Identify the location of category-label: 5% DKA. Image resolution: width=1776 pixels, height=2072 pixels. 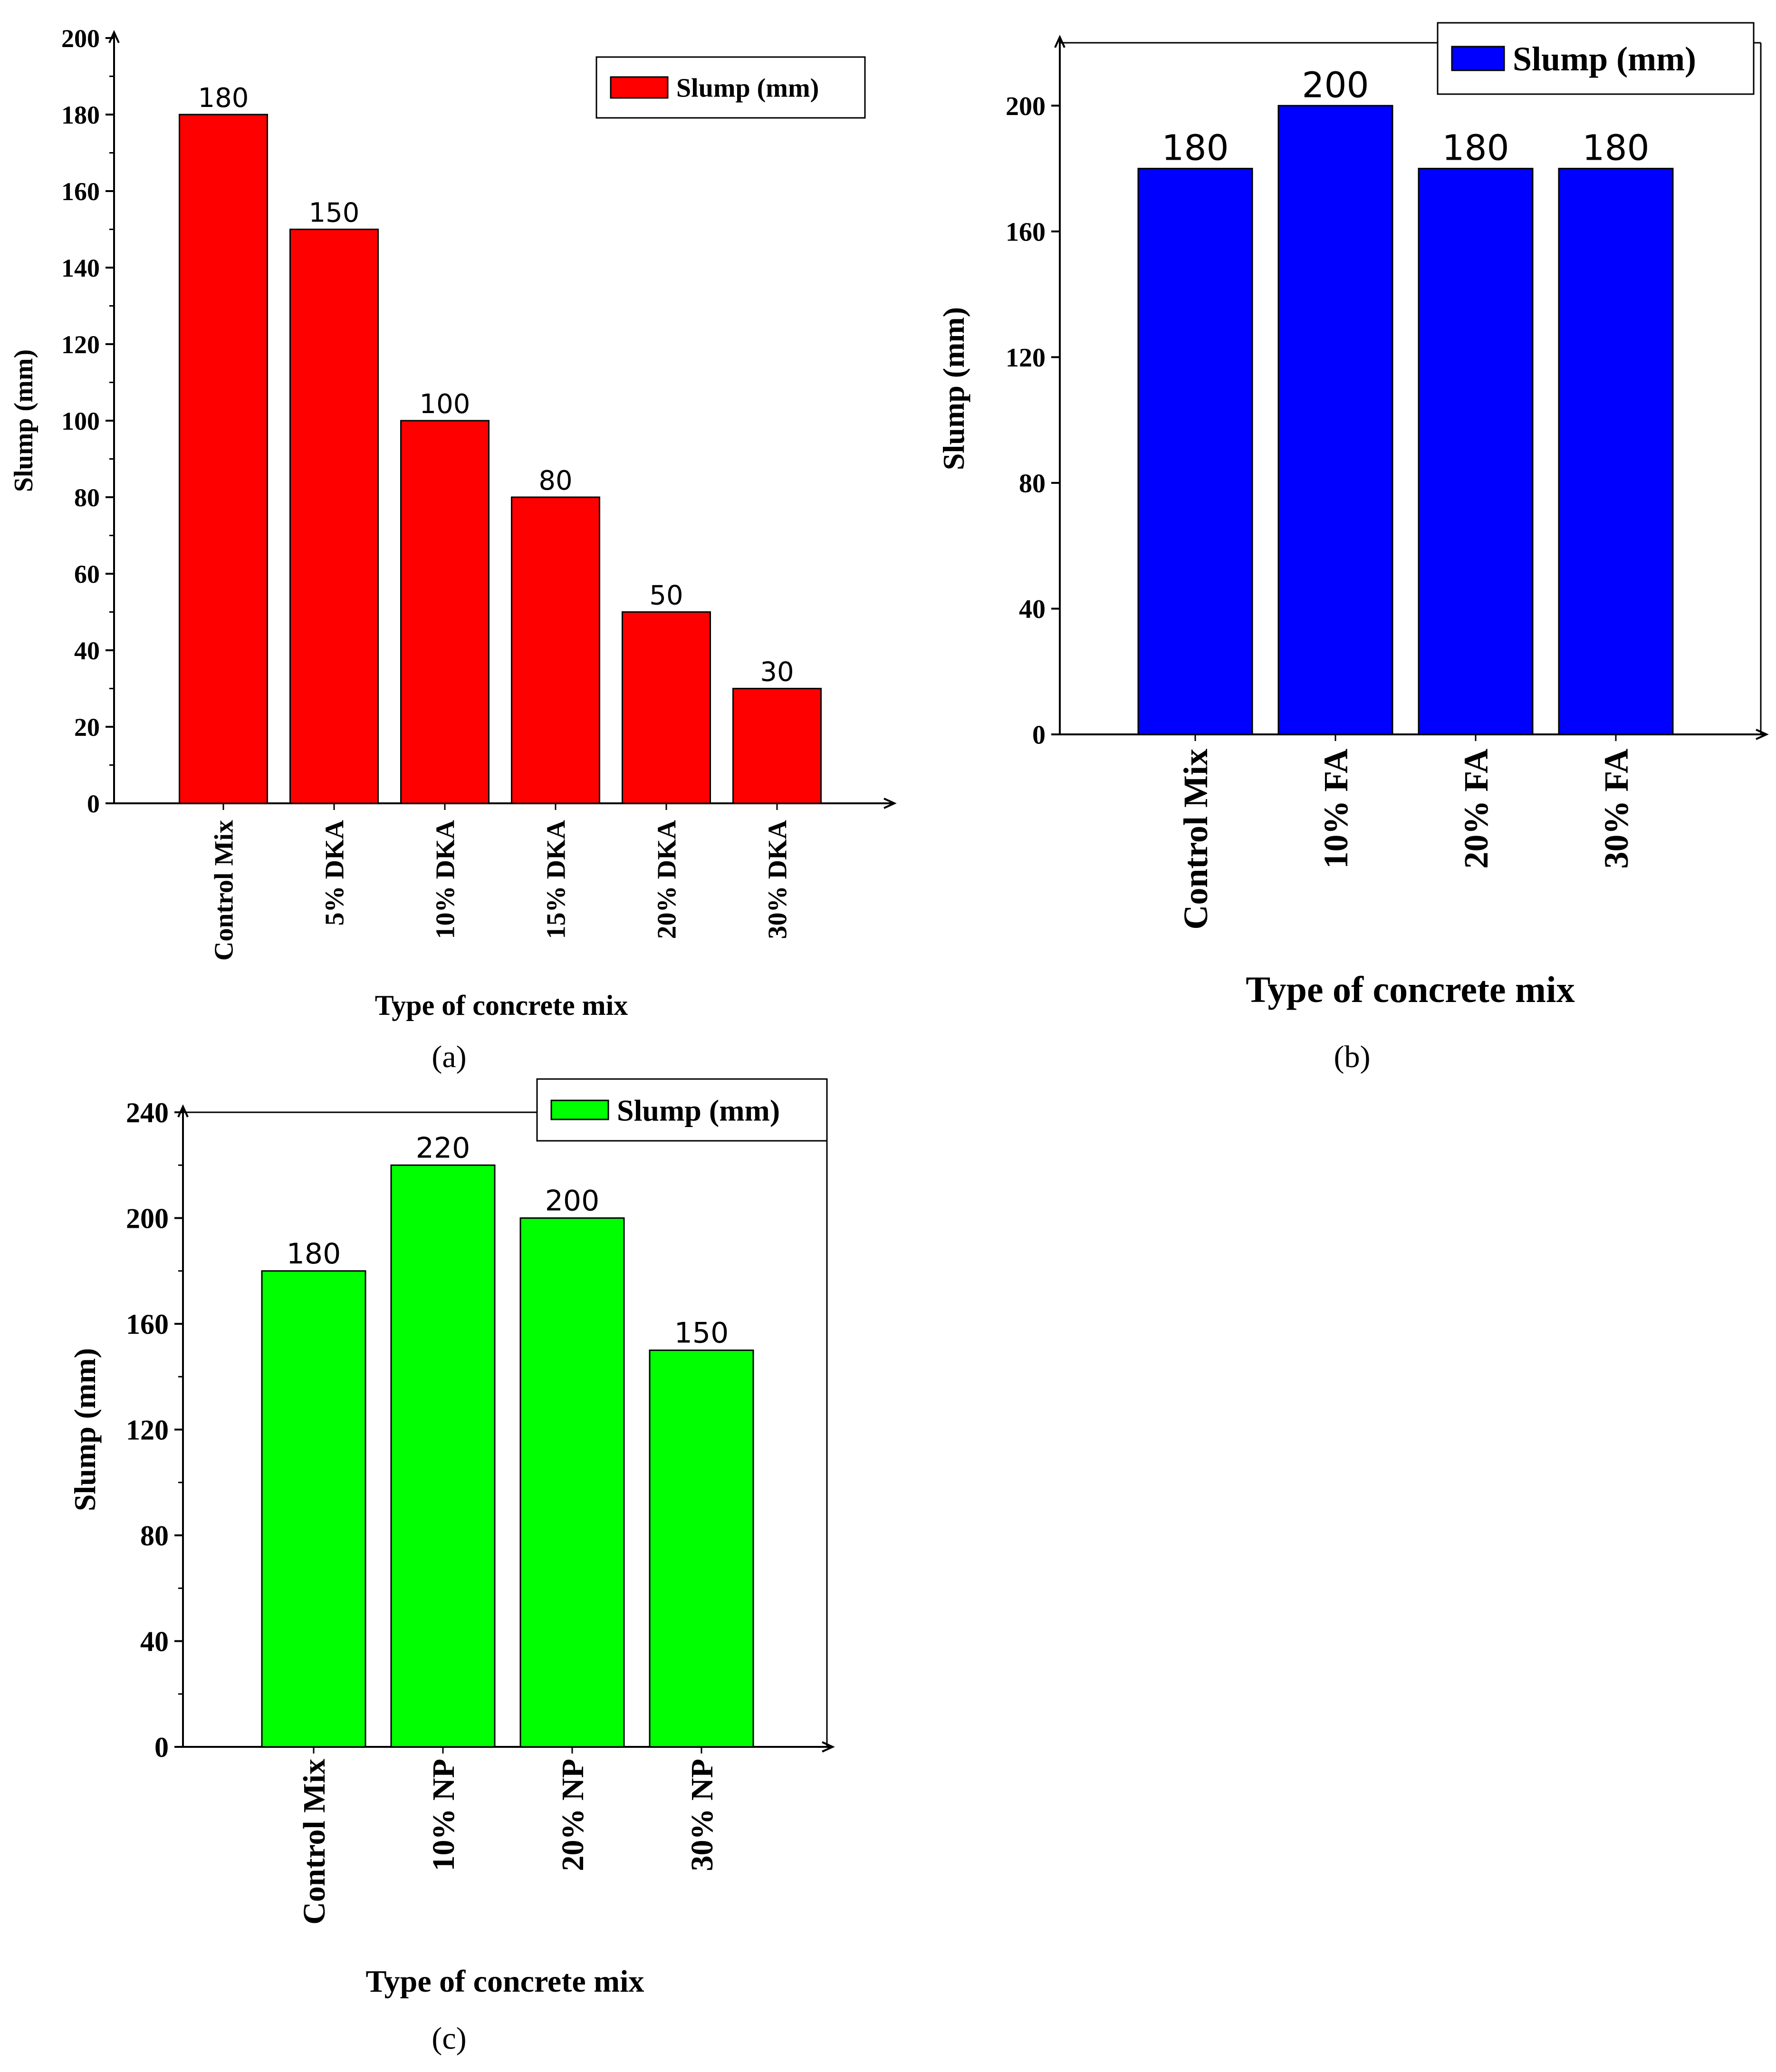
(335, 872).